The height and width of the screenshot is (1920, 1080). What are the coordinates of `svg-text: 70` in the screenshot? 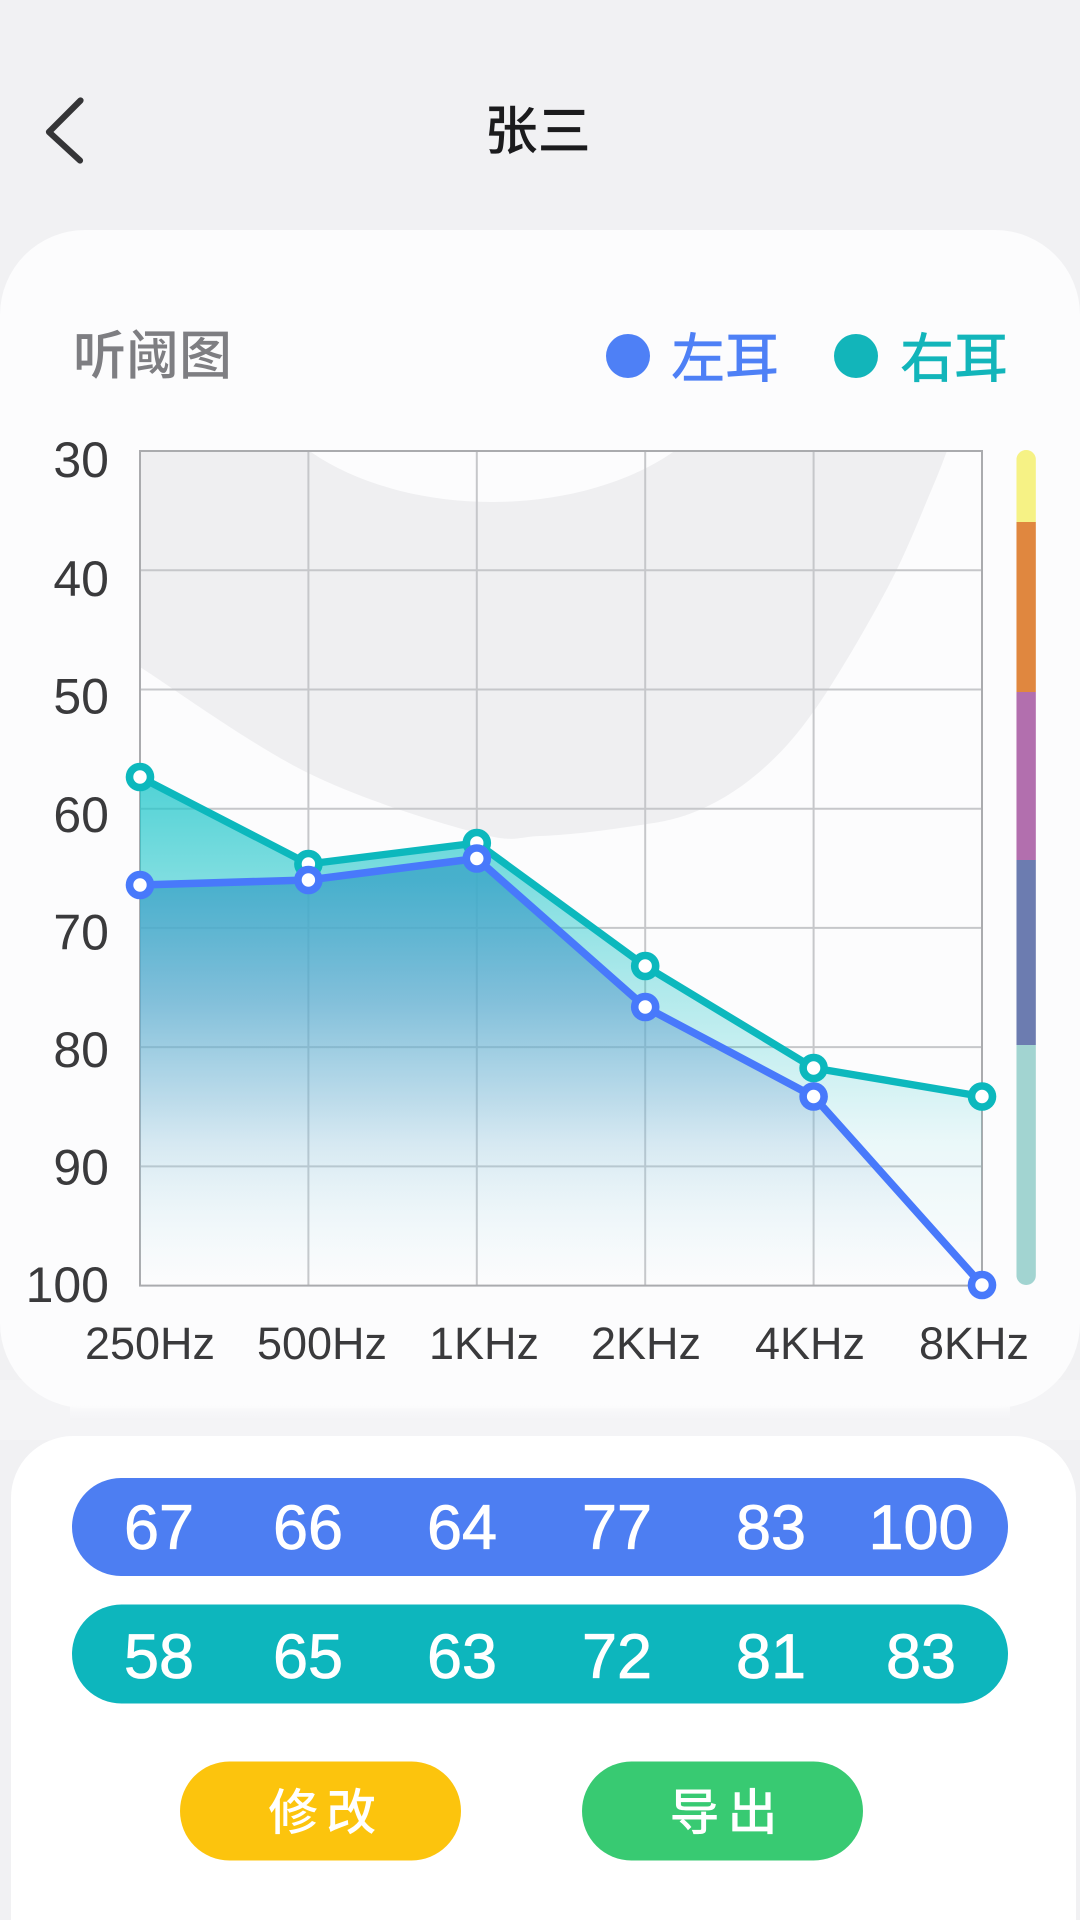 It's located at (81, 933).